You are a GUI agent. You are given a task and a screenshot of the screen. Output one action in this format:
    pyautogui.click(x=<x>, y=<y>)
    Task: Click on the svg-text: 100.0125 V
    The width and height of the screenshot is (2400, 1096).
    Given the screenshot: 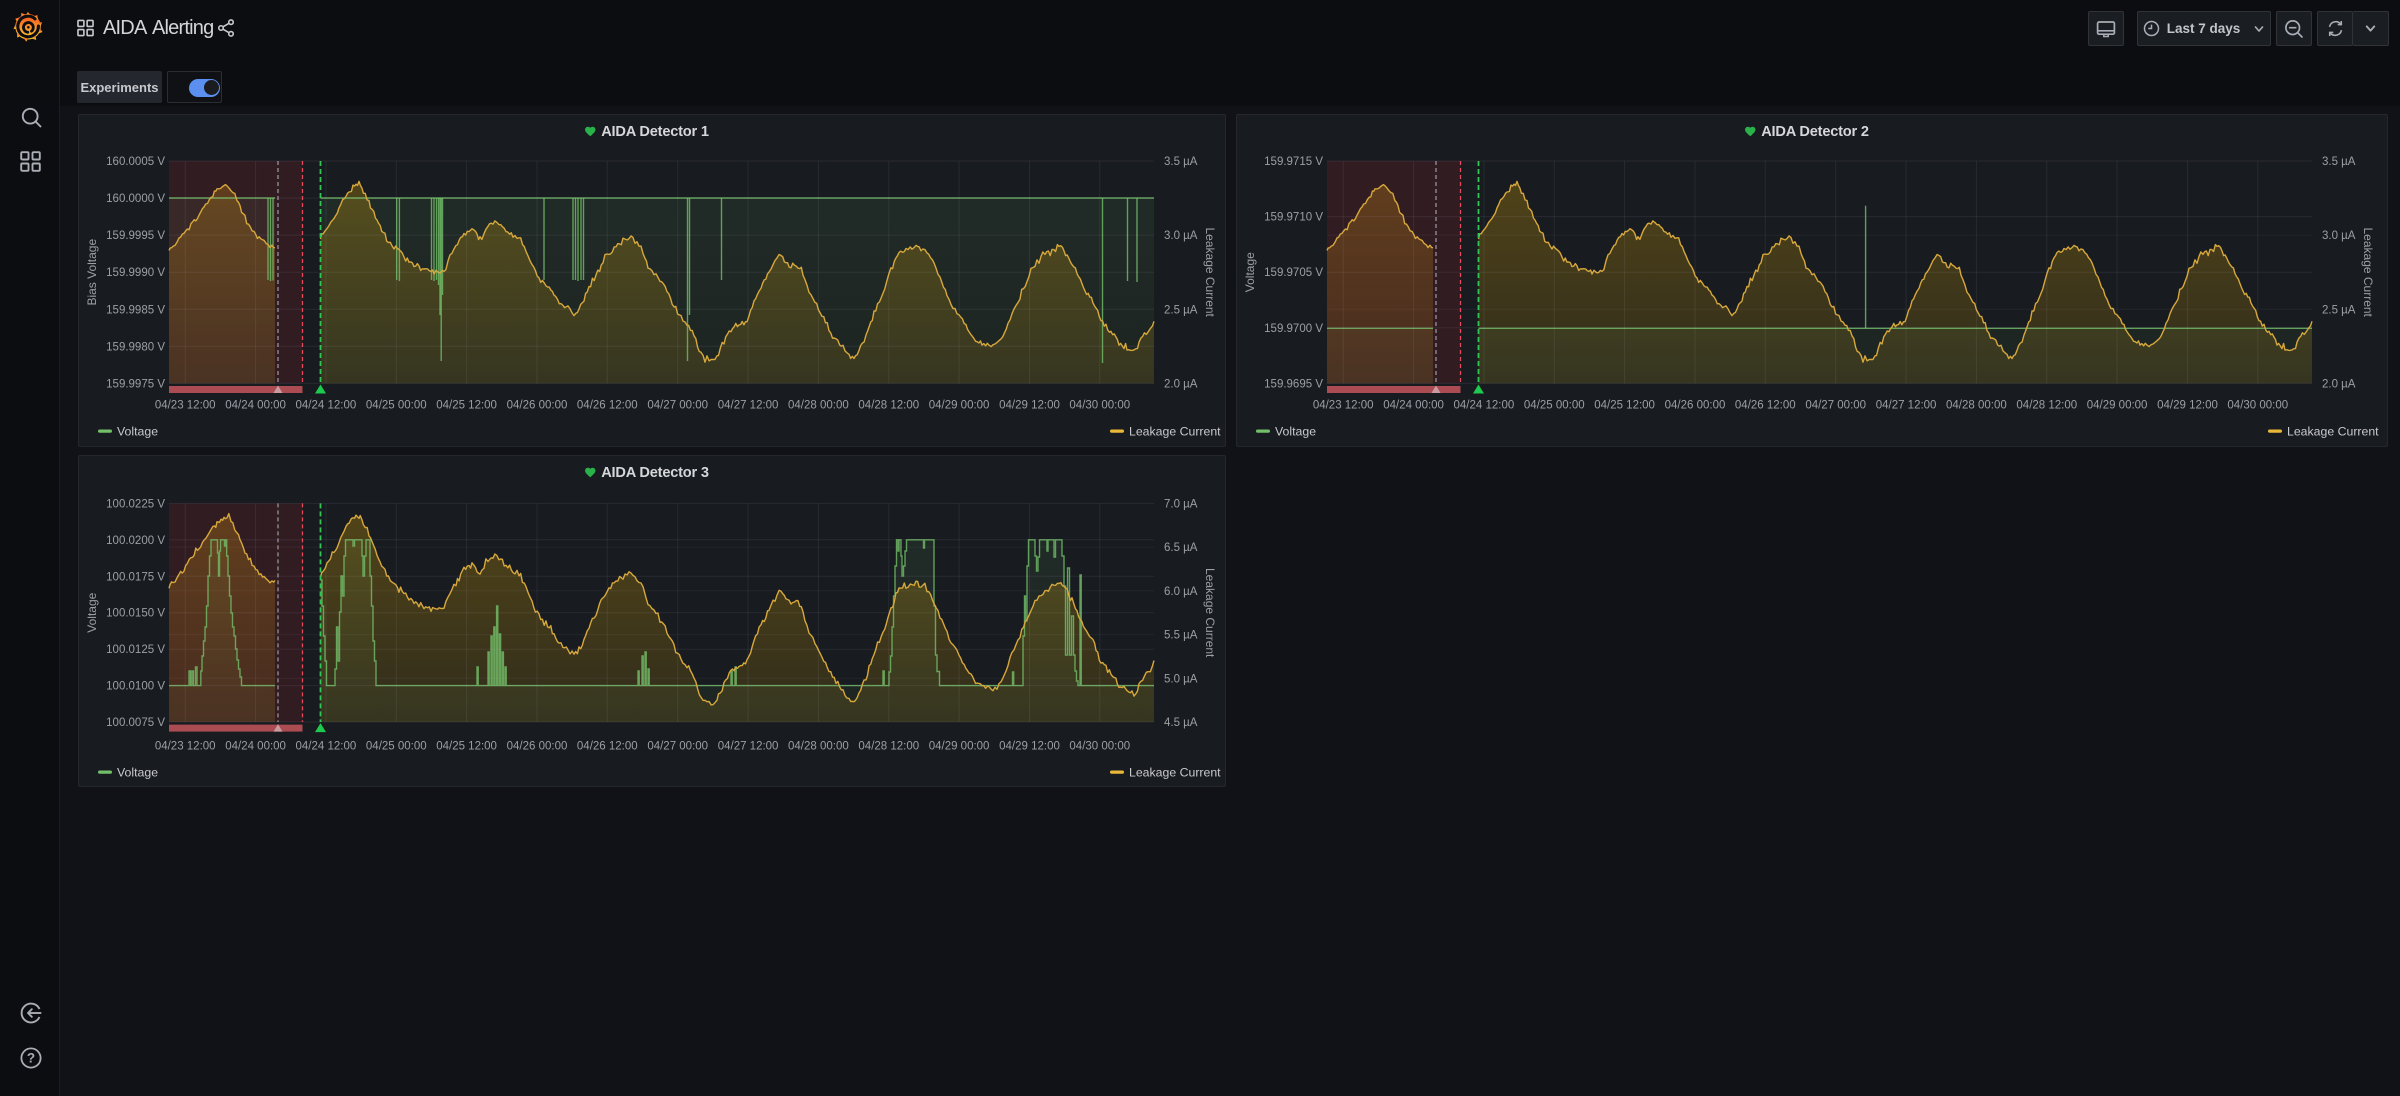 What is the action you would take?
    pyautogui.click(x=135, y=650)
    